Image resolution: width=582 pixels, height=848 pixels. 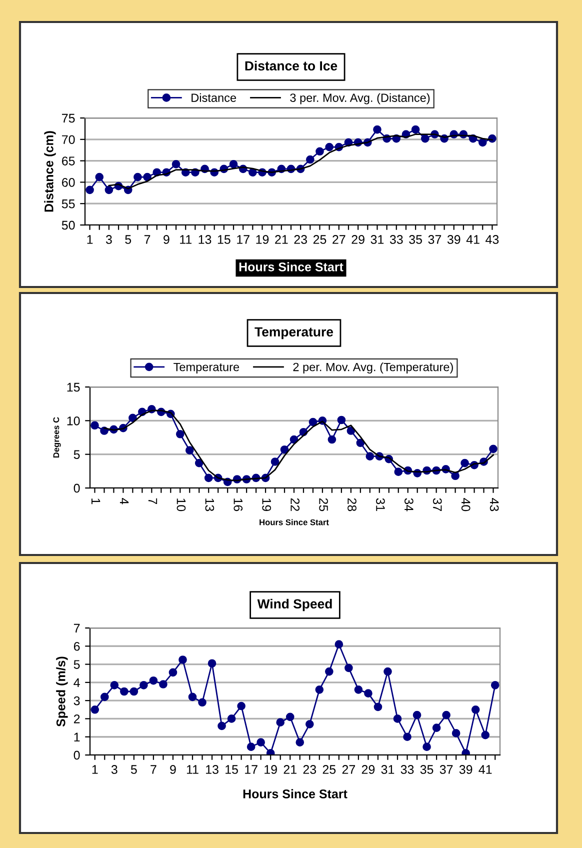 I want to click on y-tick-label: 1, so click(x=77, y=737).